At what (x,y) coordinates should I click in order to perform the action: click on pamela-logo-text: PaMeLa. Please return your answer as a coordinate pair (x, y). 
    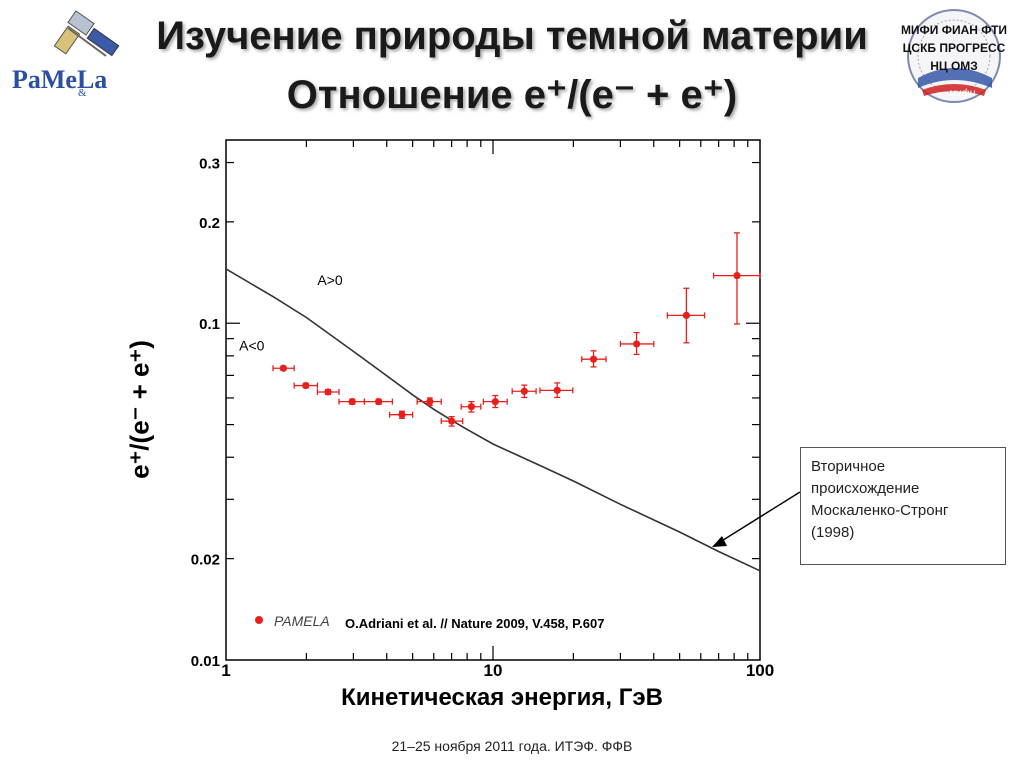
    Looking at the image, I should click on (59, 79).